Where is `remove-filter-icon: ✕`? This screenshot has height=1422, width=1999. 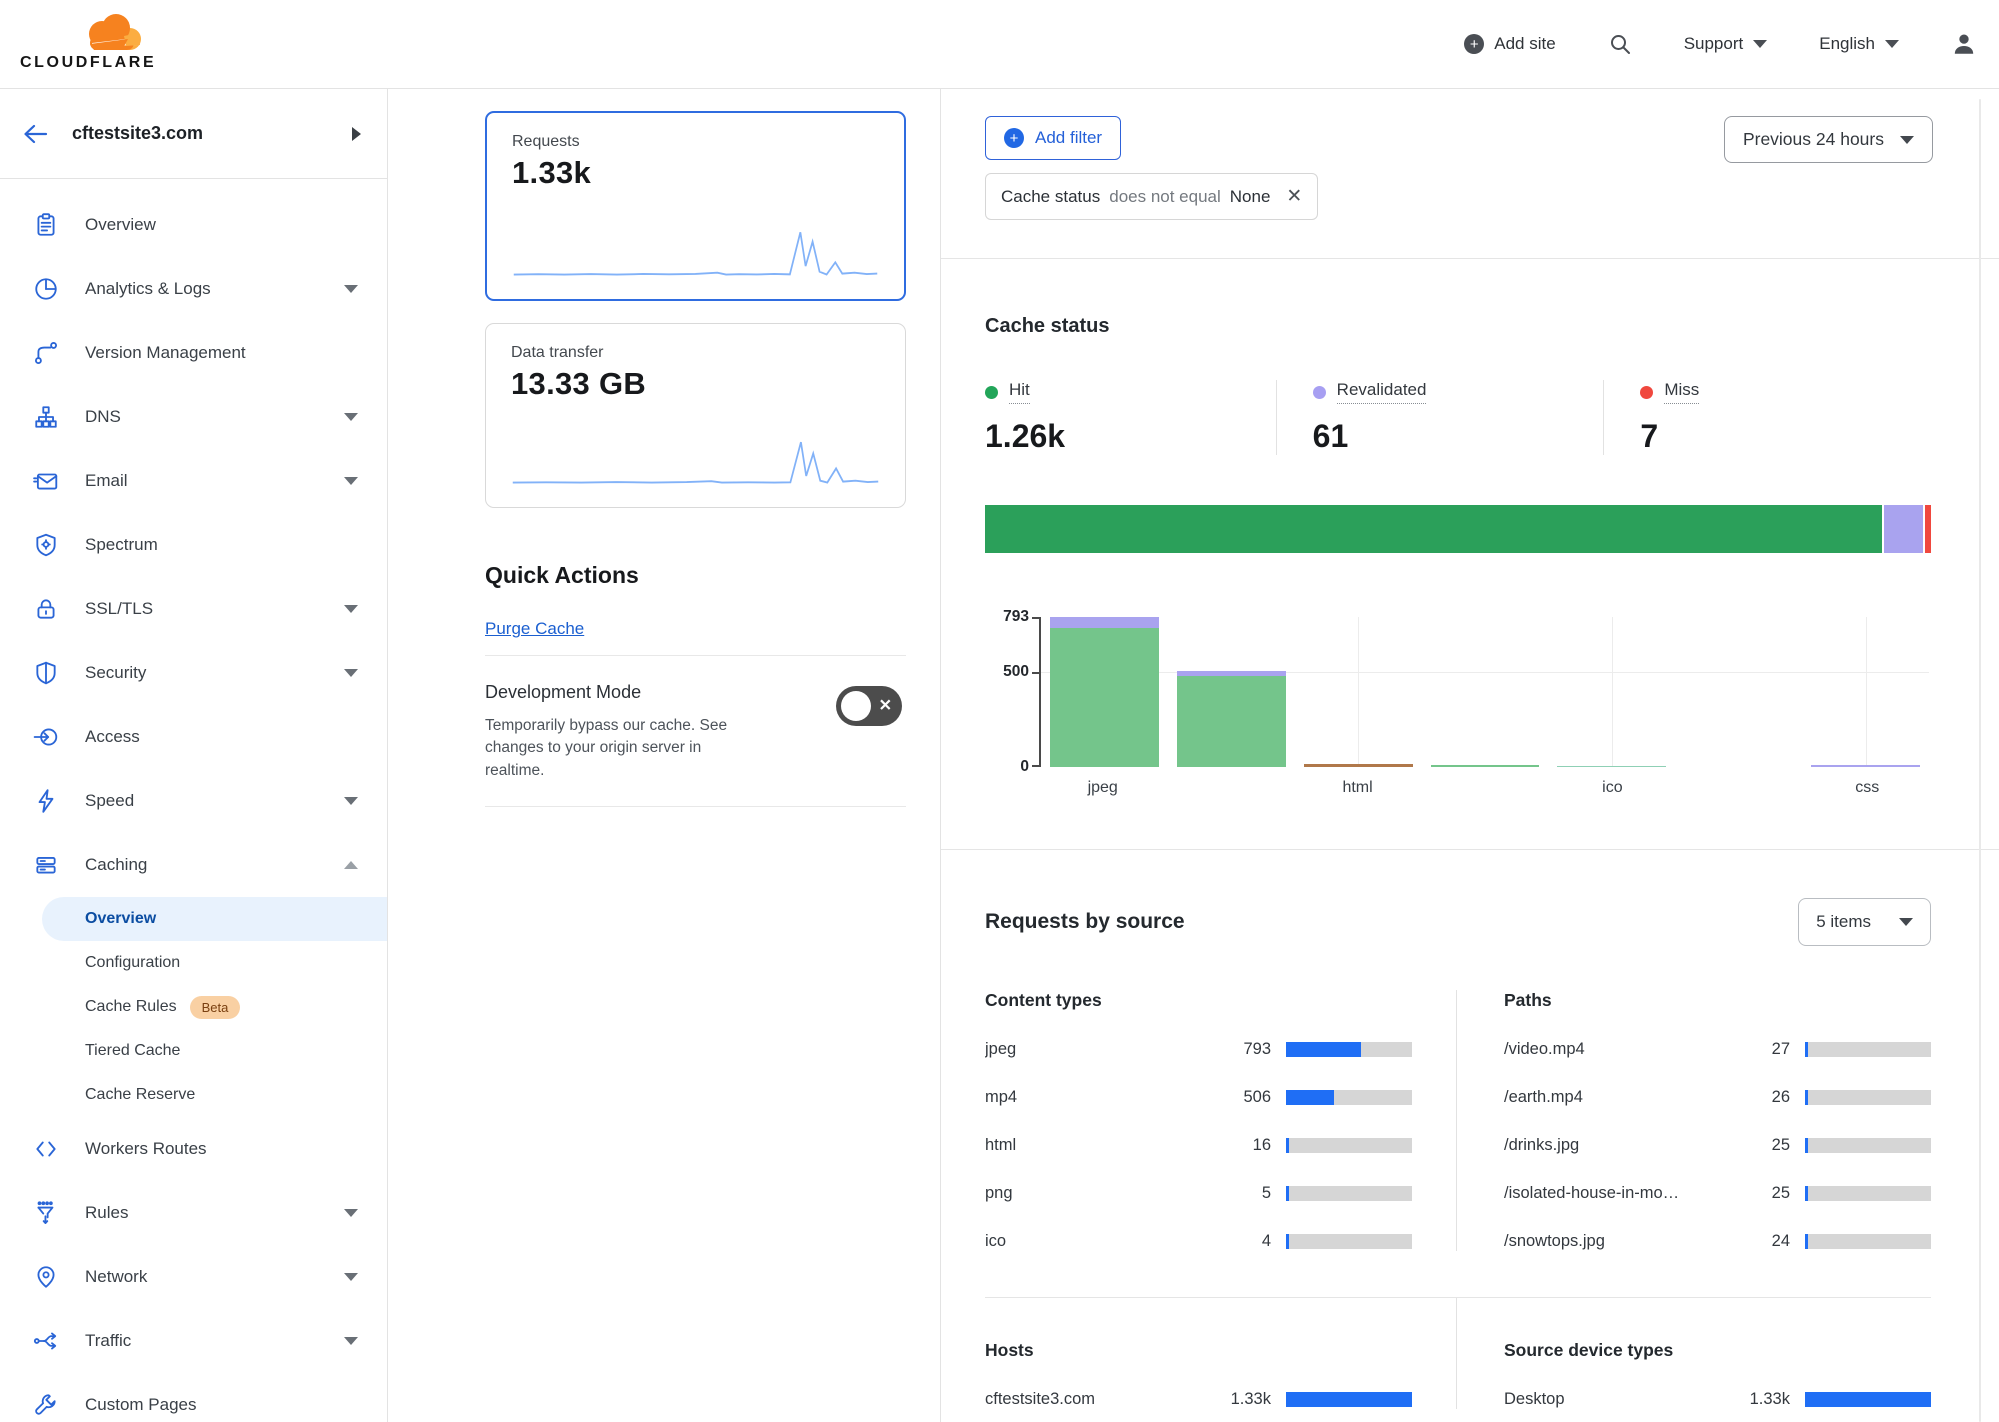 remove-filter-icon: ✕ is located at coordinates (1294, 196).